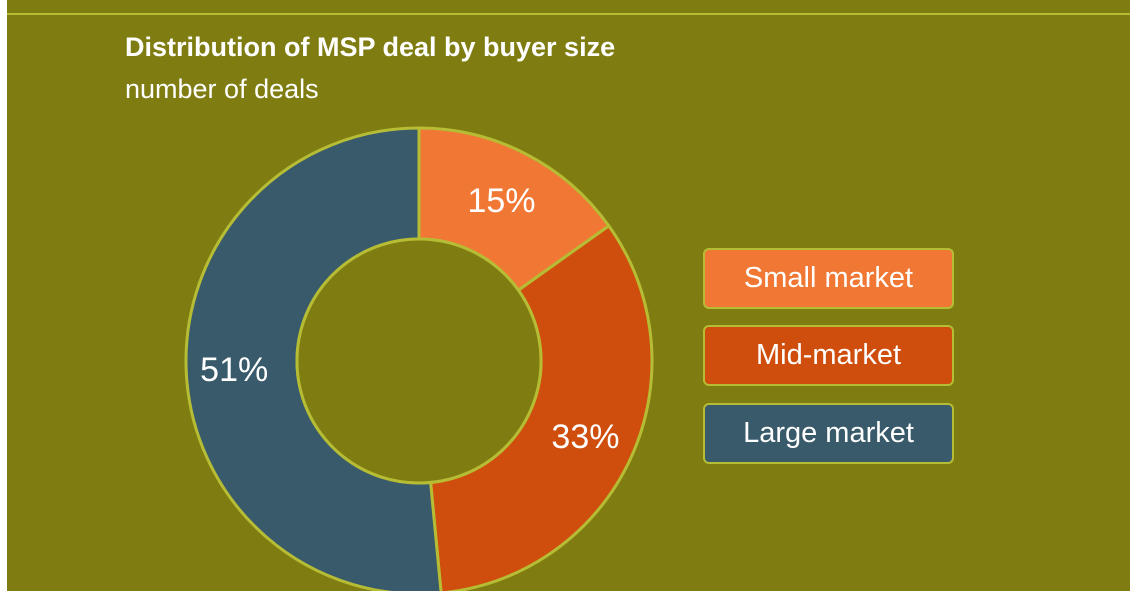 The image size is (1130, 591). I want to click on legend-item-mid-market: Mid-market, so click(828, 355).